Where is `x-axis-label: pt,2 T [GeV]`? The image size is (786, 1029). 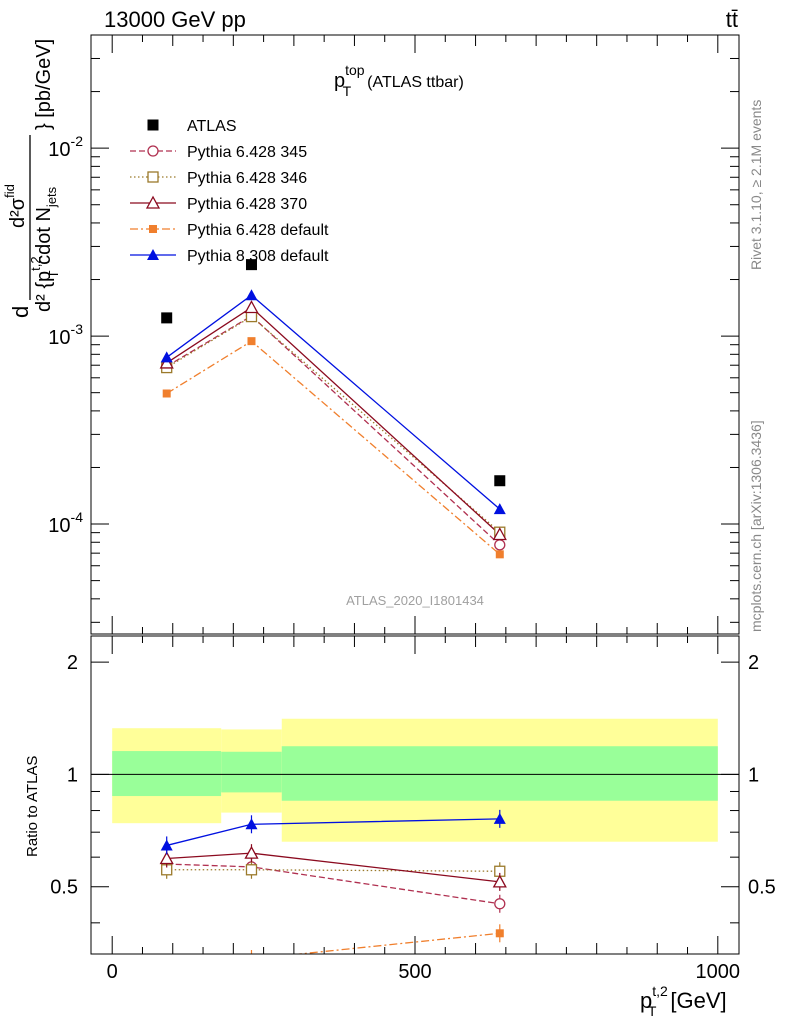 x-axis-label: pt,2 T [GeV] is located at coordinates (683, 1001).